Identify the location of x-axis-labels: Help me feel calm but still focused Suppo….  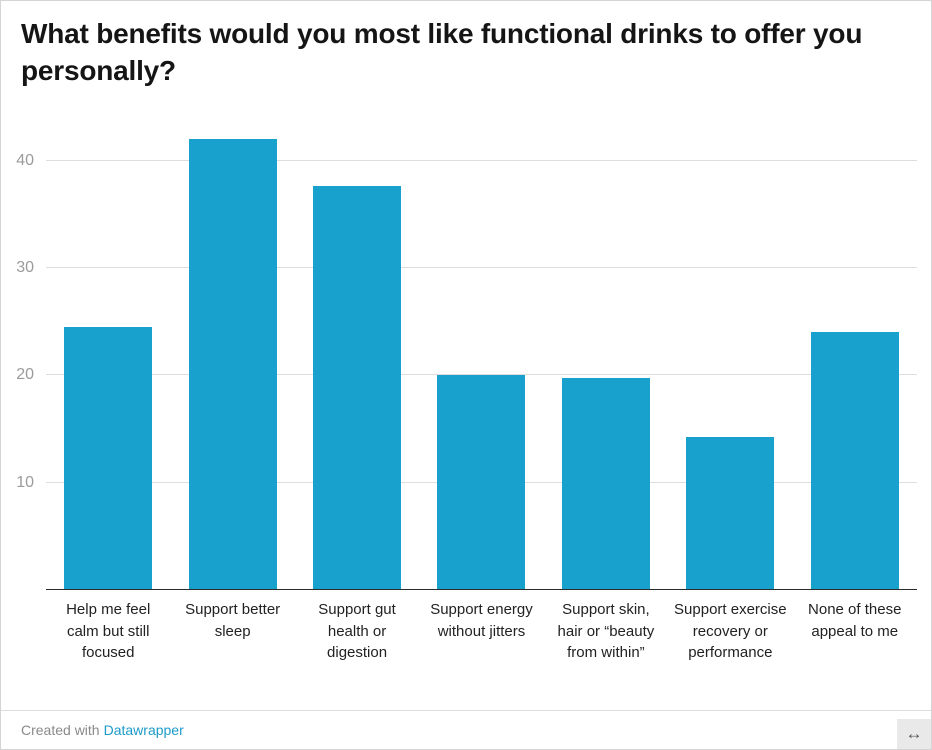
(481, 631).